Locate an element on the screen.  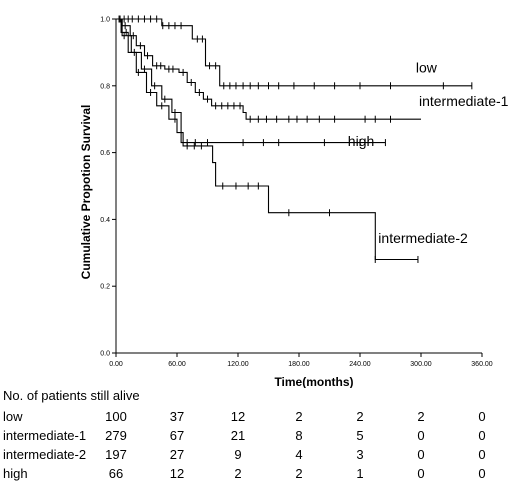
x-axis-title: Time(months) is located at coordinates (313, 381).